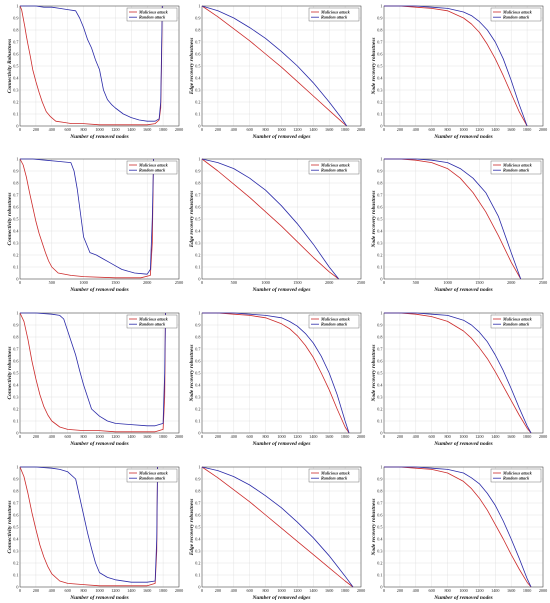  What do you see at coordinates (52, 282) in the screenshot?
I see `x-tick-label: 500` at bounding box center [52, 282].